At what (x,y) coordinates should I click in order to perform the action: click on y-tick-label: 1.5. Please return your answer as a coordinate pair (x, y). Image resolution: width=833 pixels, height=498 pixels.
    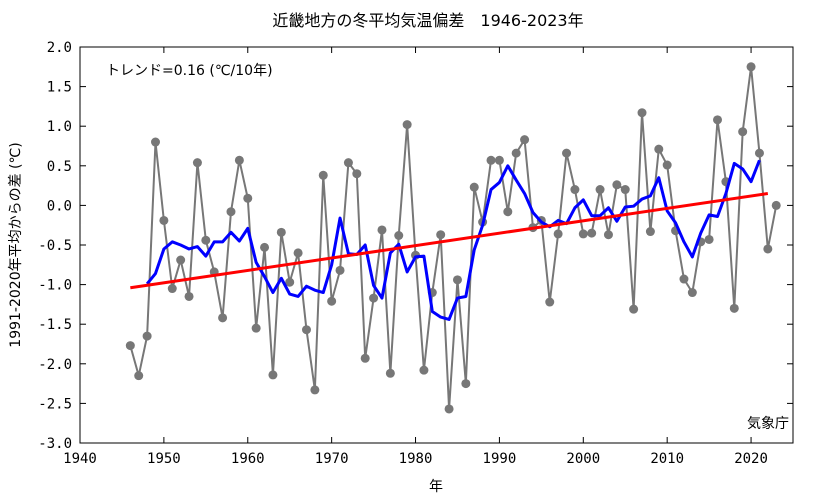
    Looking at the image, I should click on (59, 88).